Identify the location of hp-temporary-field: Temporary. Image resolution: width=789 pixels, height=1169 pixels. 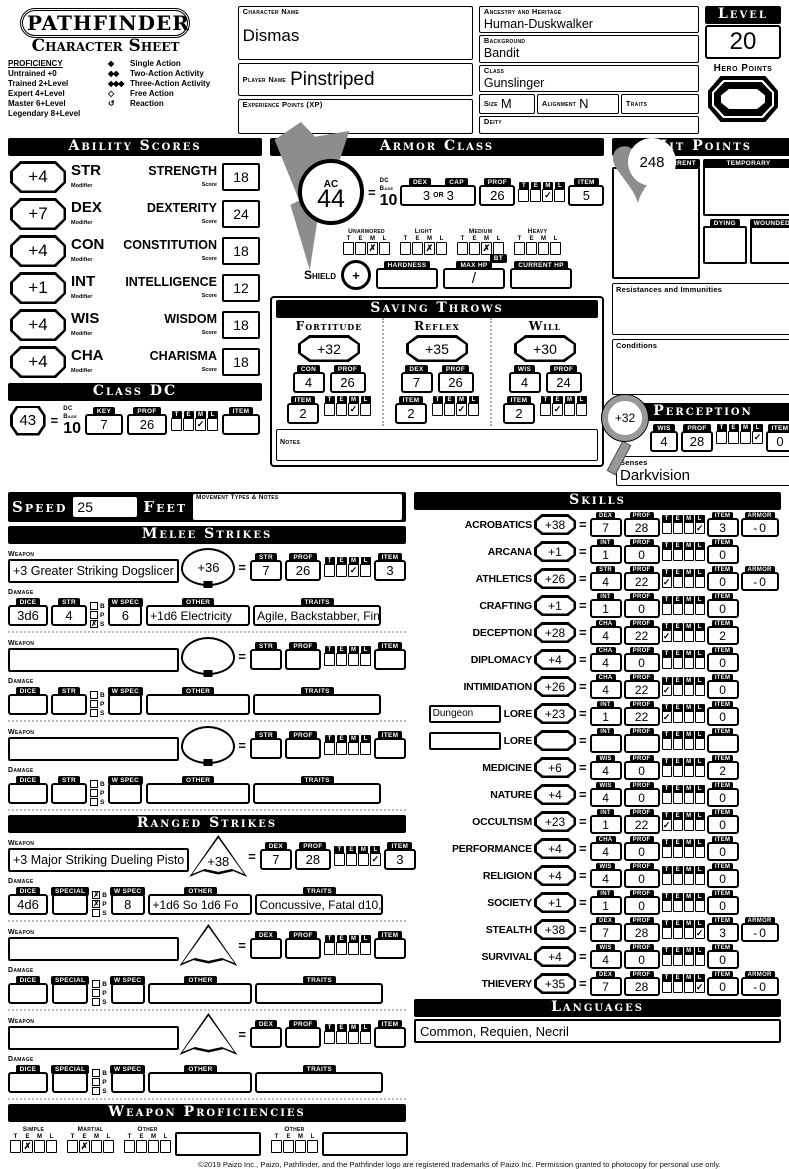
(746, 187).